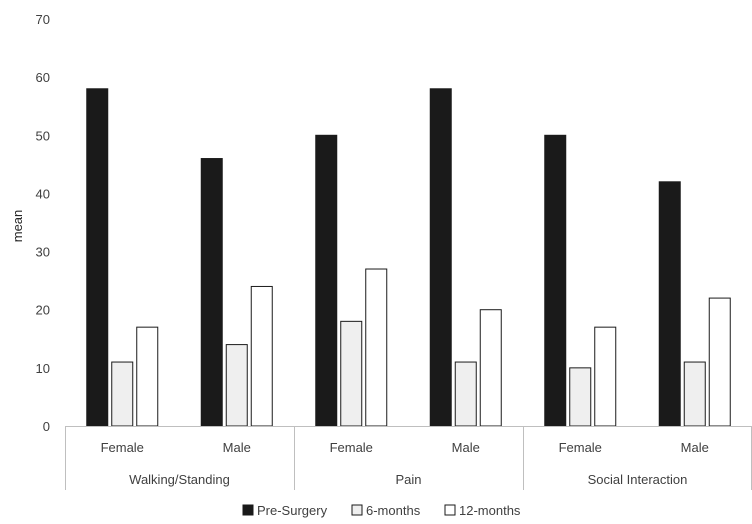 The image size is (752, 524). I want to click on y-tick-label: 20, so click(43, 310).